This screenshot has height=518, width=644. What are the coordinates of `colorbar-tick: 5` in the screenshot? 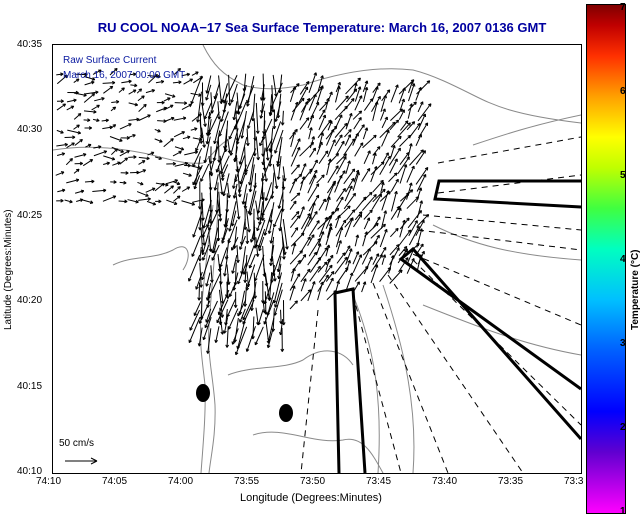 It's located at (623, 175).